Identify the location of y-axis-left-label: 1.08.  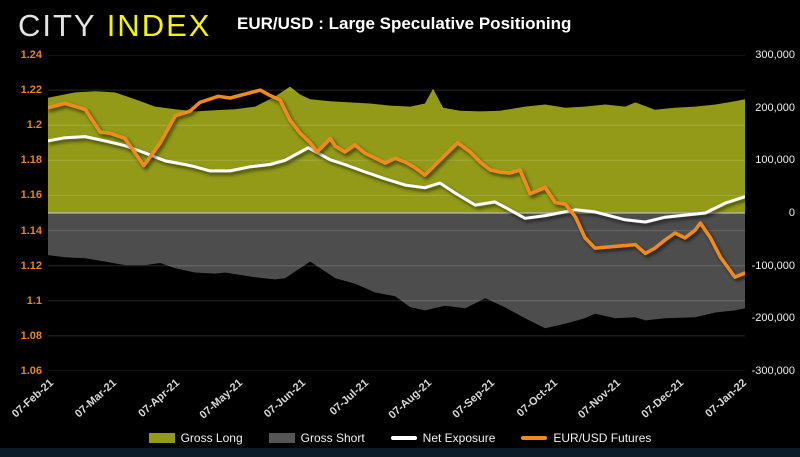
(31, 335).